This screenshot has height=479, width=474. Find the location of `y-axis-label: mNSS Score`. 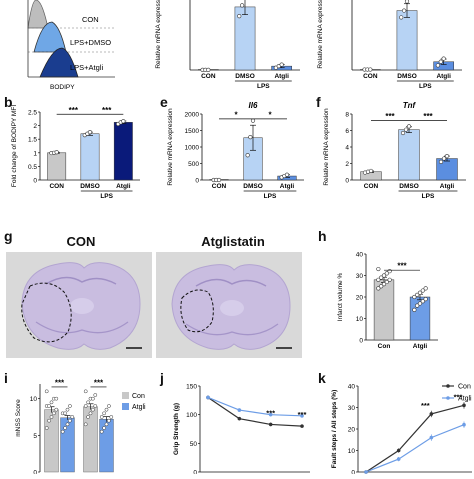

y-axis-label: mNSS Score is located at coordinates (18, 418).